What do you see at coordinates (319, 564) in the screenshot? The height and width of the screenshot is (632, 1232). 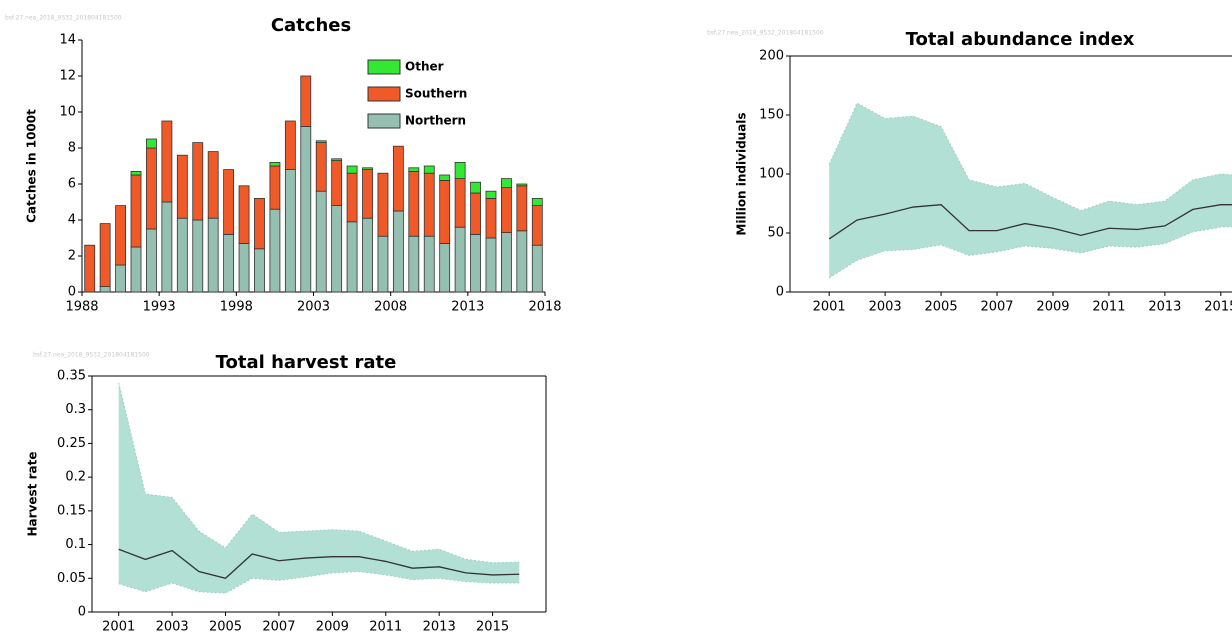 I see `estimate-line` at bounding box center [319, 564].